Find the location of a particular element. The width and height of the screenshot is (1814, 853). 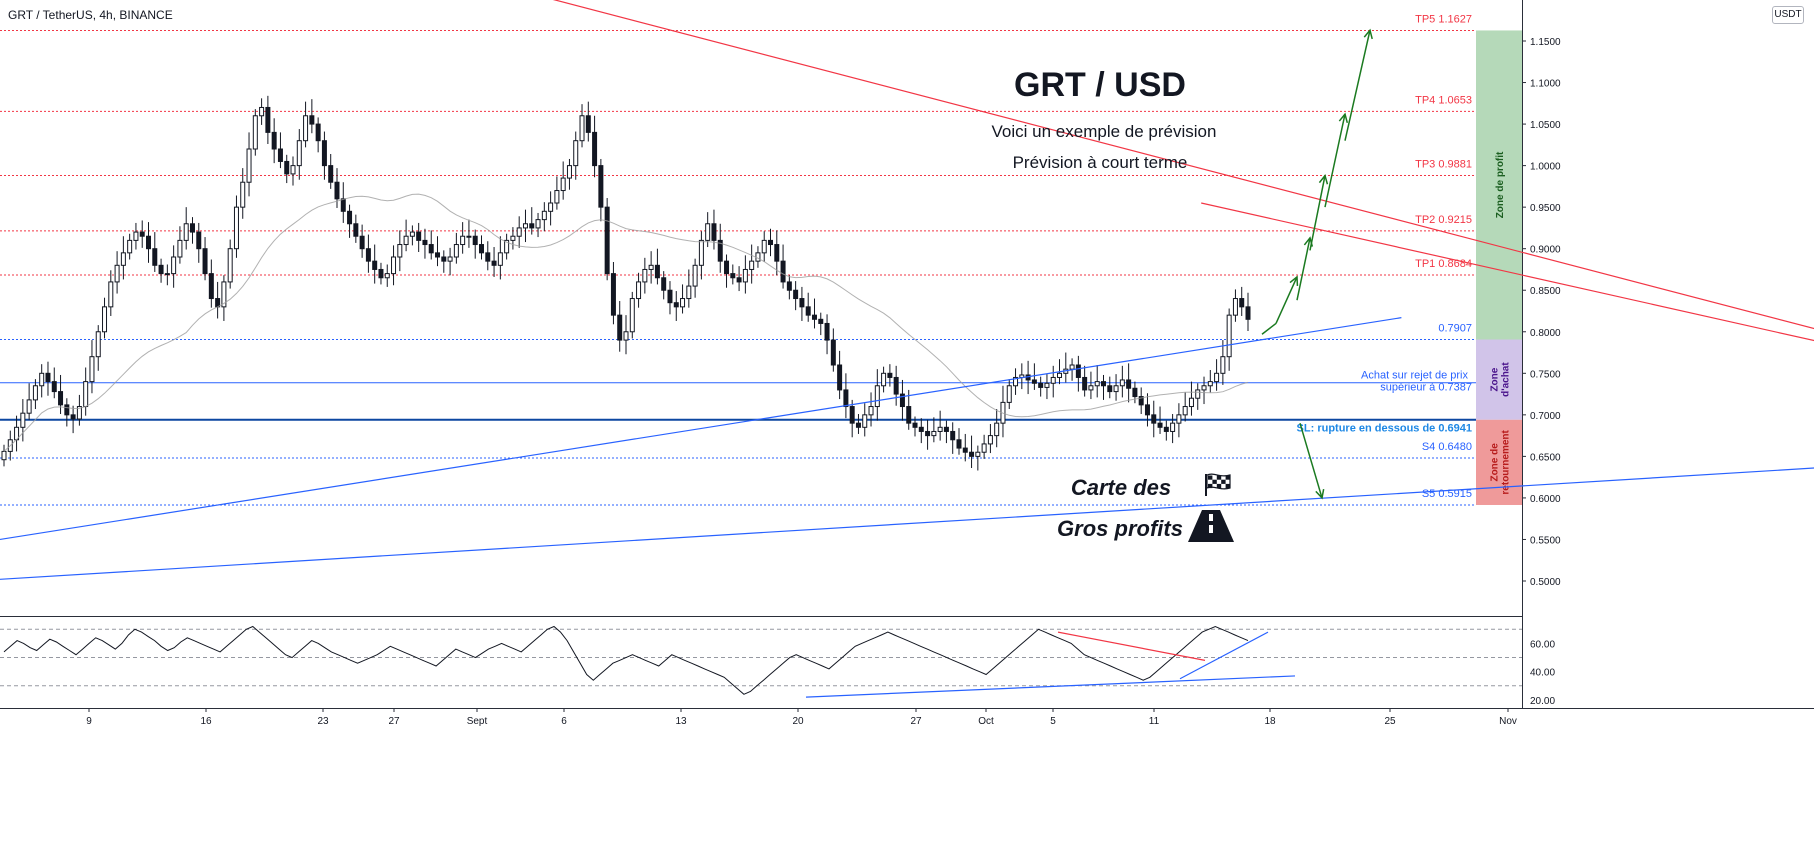

level-label: TP4 1.0653 is located at coordinates (1443, 100).